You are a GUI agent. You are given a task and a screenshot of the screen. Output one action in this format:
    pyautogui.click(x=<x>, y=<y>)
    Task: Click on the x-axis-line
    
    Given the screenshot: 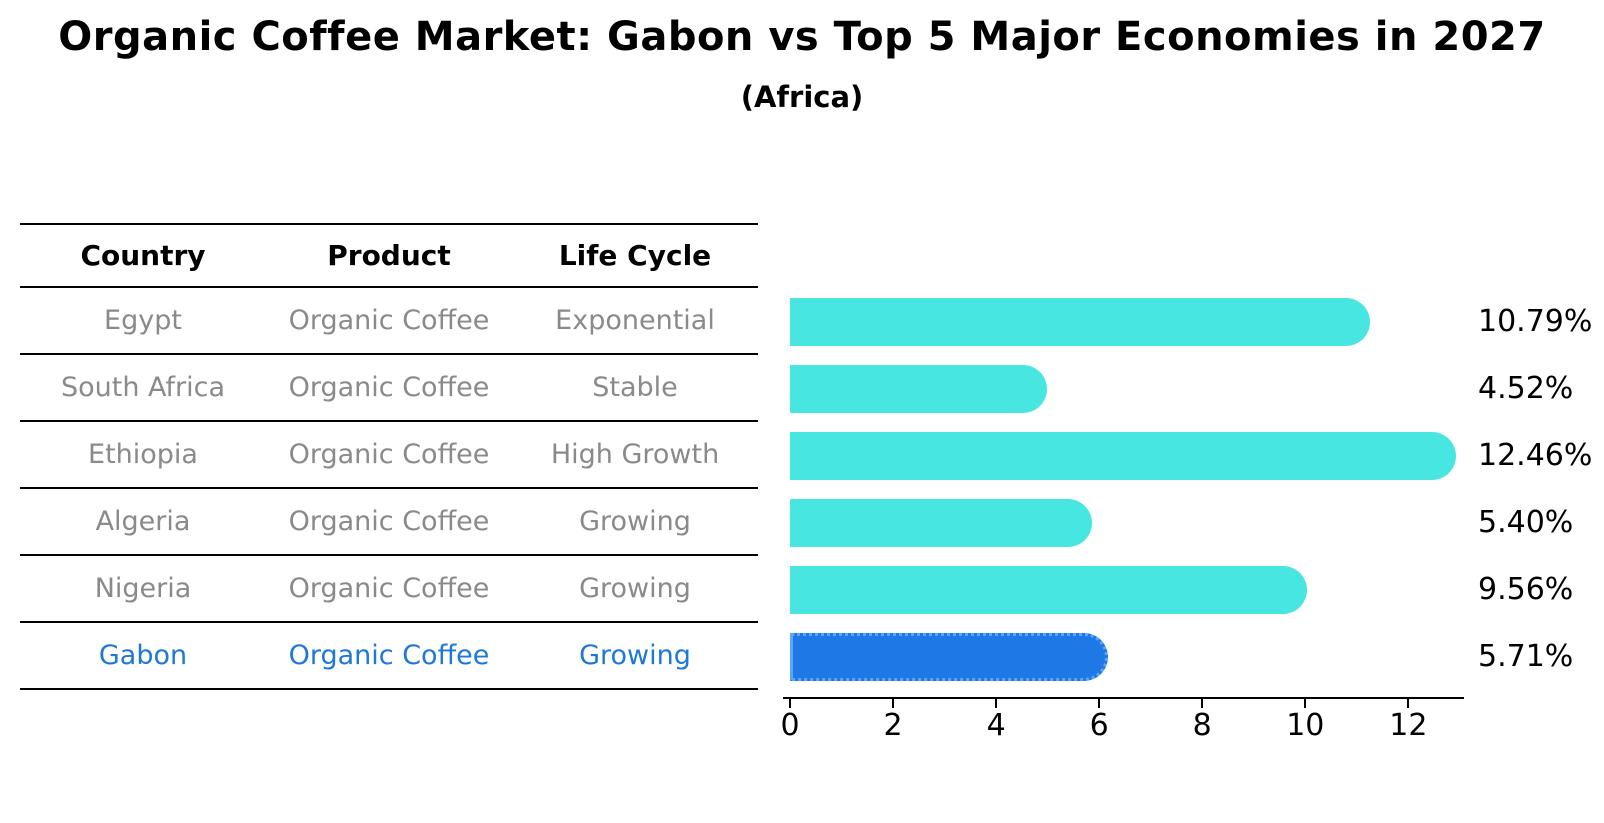 What is the action you would take?
    pyautogui.click(x=1123, y=698)
    